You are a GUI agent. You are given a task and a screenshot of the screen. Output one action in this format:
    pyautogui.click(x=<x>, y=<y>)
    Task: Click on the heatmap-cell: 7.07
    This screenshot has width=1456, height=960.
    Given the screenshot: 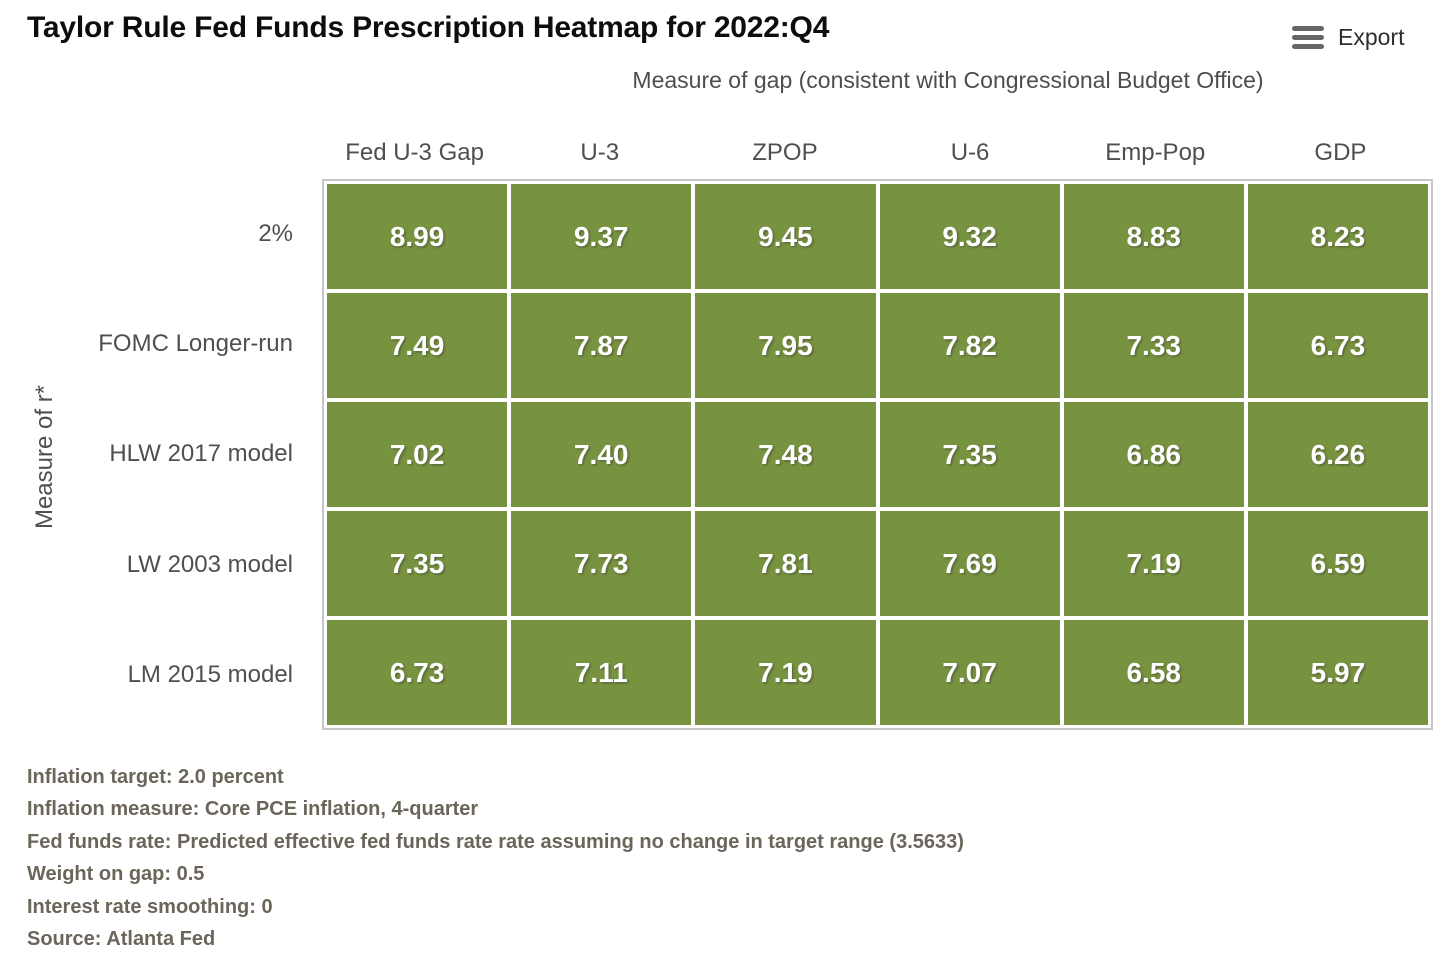 What is the action you would take?
    pyautogui.click(x=969, y=672)
    